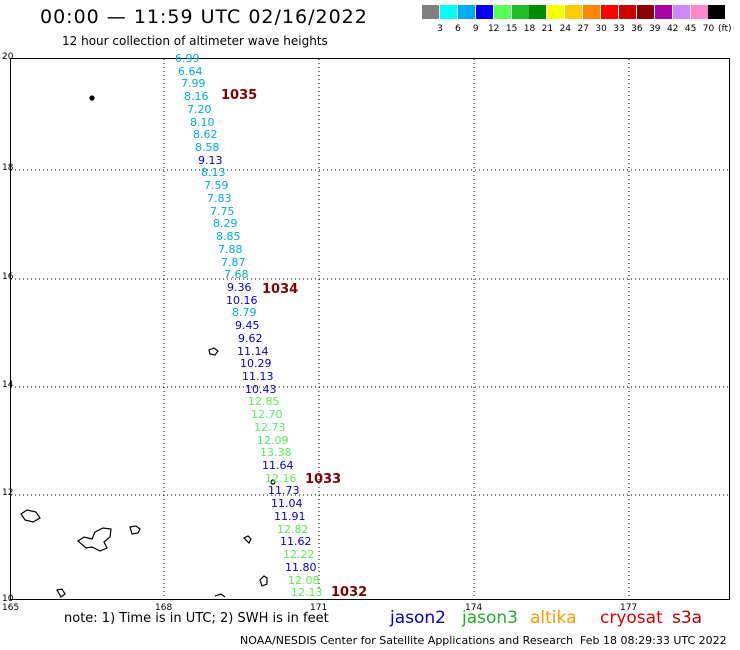 Image resolution: width=740 pixels, height=650 pixels. I want to click on lat-label-14: 14, so click(8, 385).